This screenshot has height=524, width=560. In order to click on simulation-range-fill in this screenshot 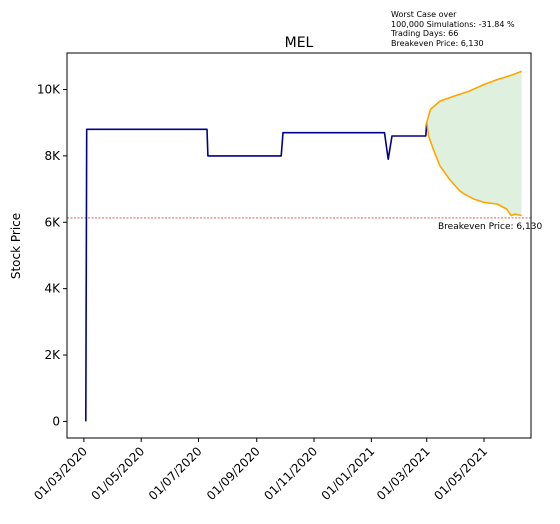, I will do `click(474, 143)`.